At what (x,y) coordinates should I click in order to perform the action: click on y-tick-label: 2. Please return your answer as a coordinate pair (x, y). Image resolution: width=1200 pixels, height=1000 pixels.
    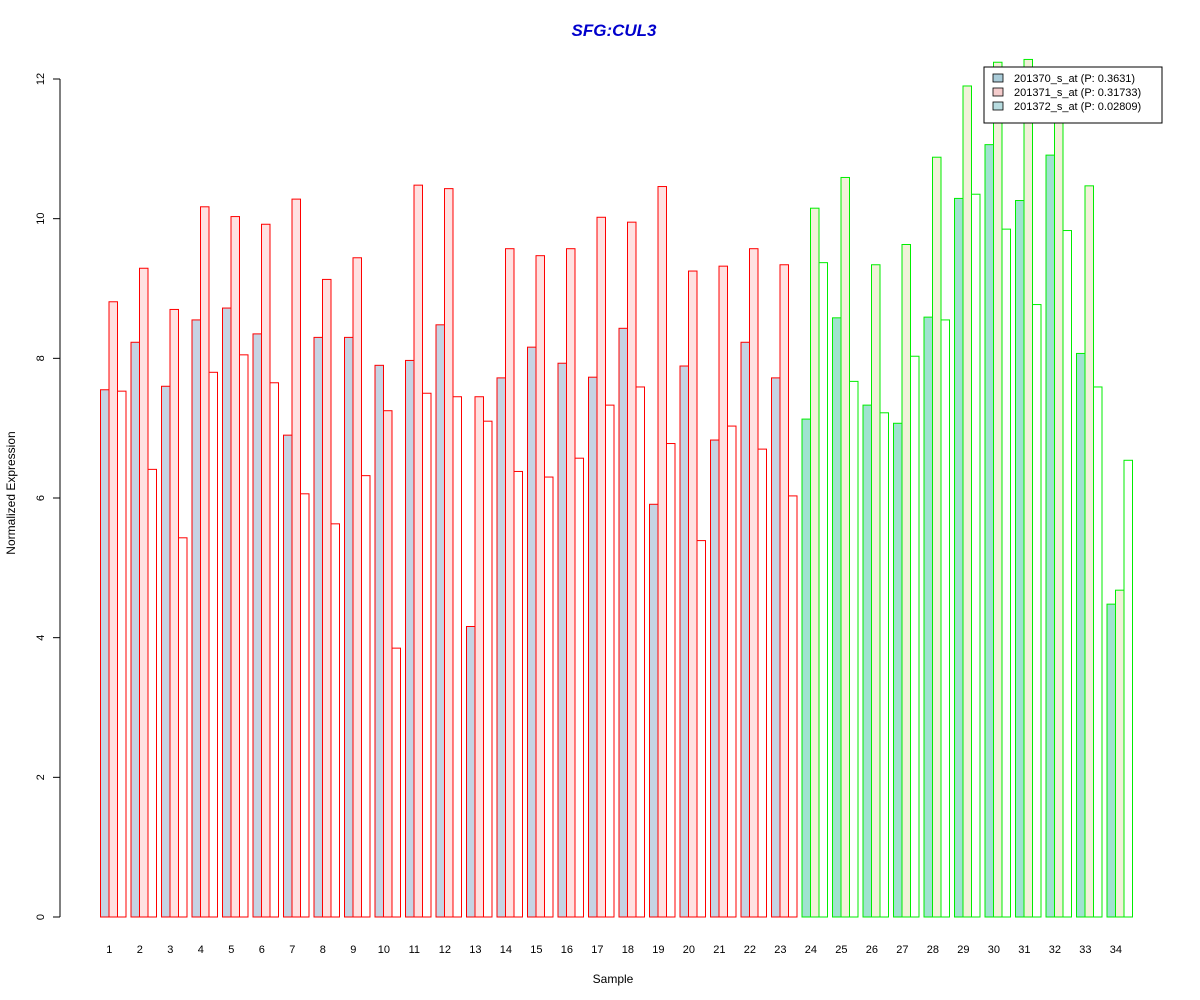
    Looking at the image, I should click on (41, 777).